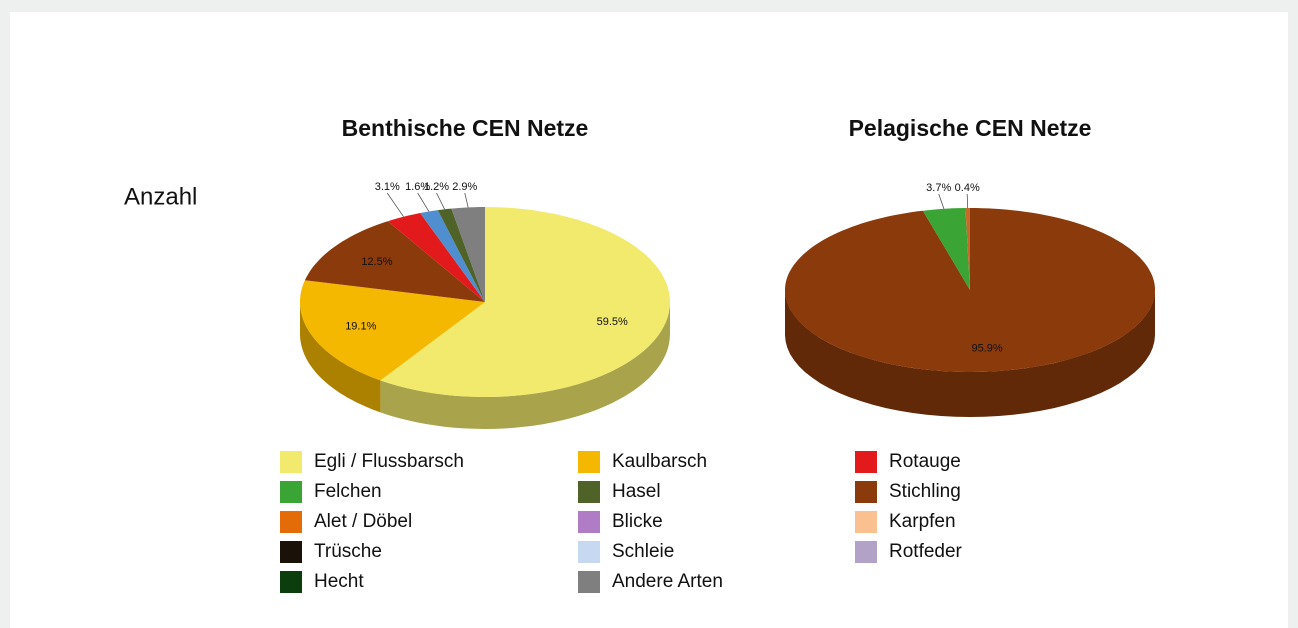 The width and height of the screenshot is (1298, 628). Describe the element at coordinates (363, 521) in the screenshot. I see `legend-label: Alet / Döbel` at that location.